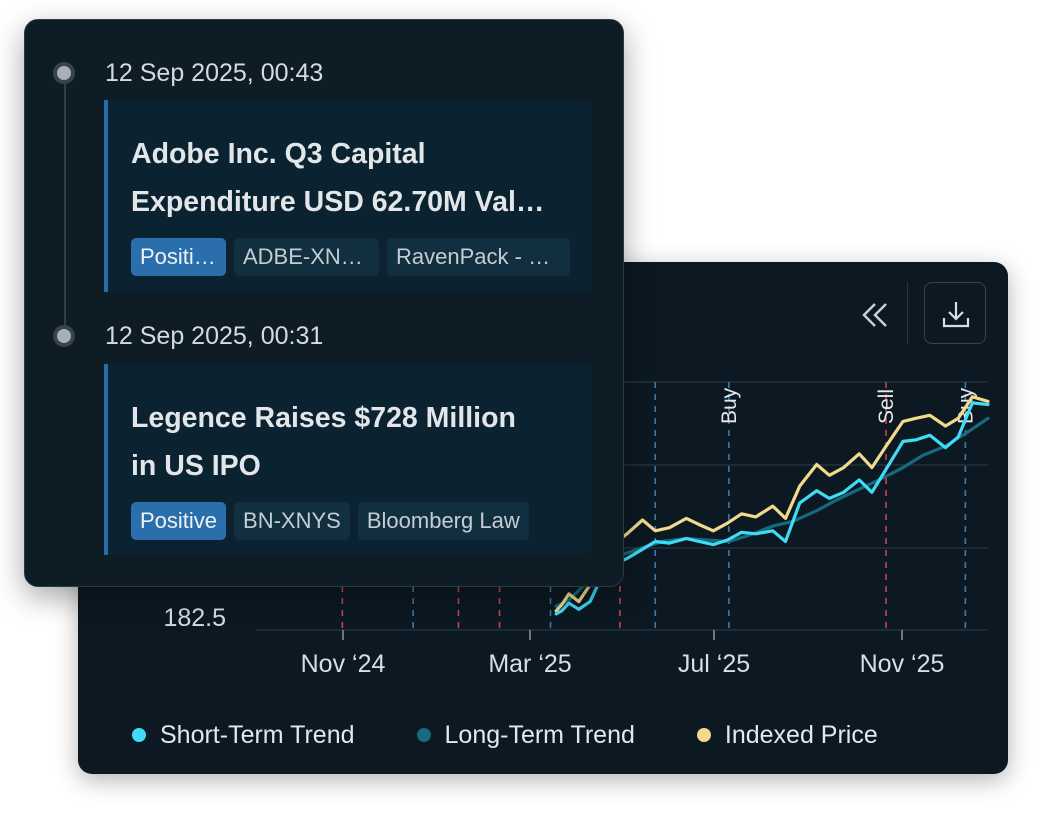 The image size is (1044, 814). I want to click on download-icon, so click(956, 315).